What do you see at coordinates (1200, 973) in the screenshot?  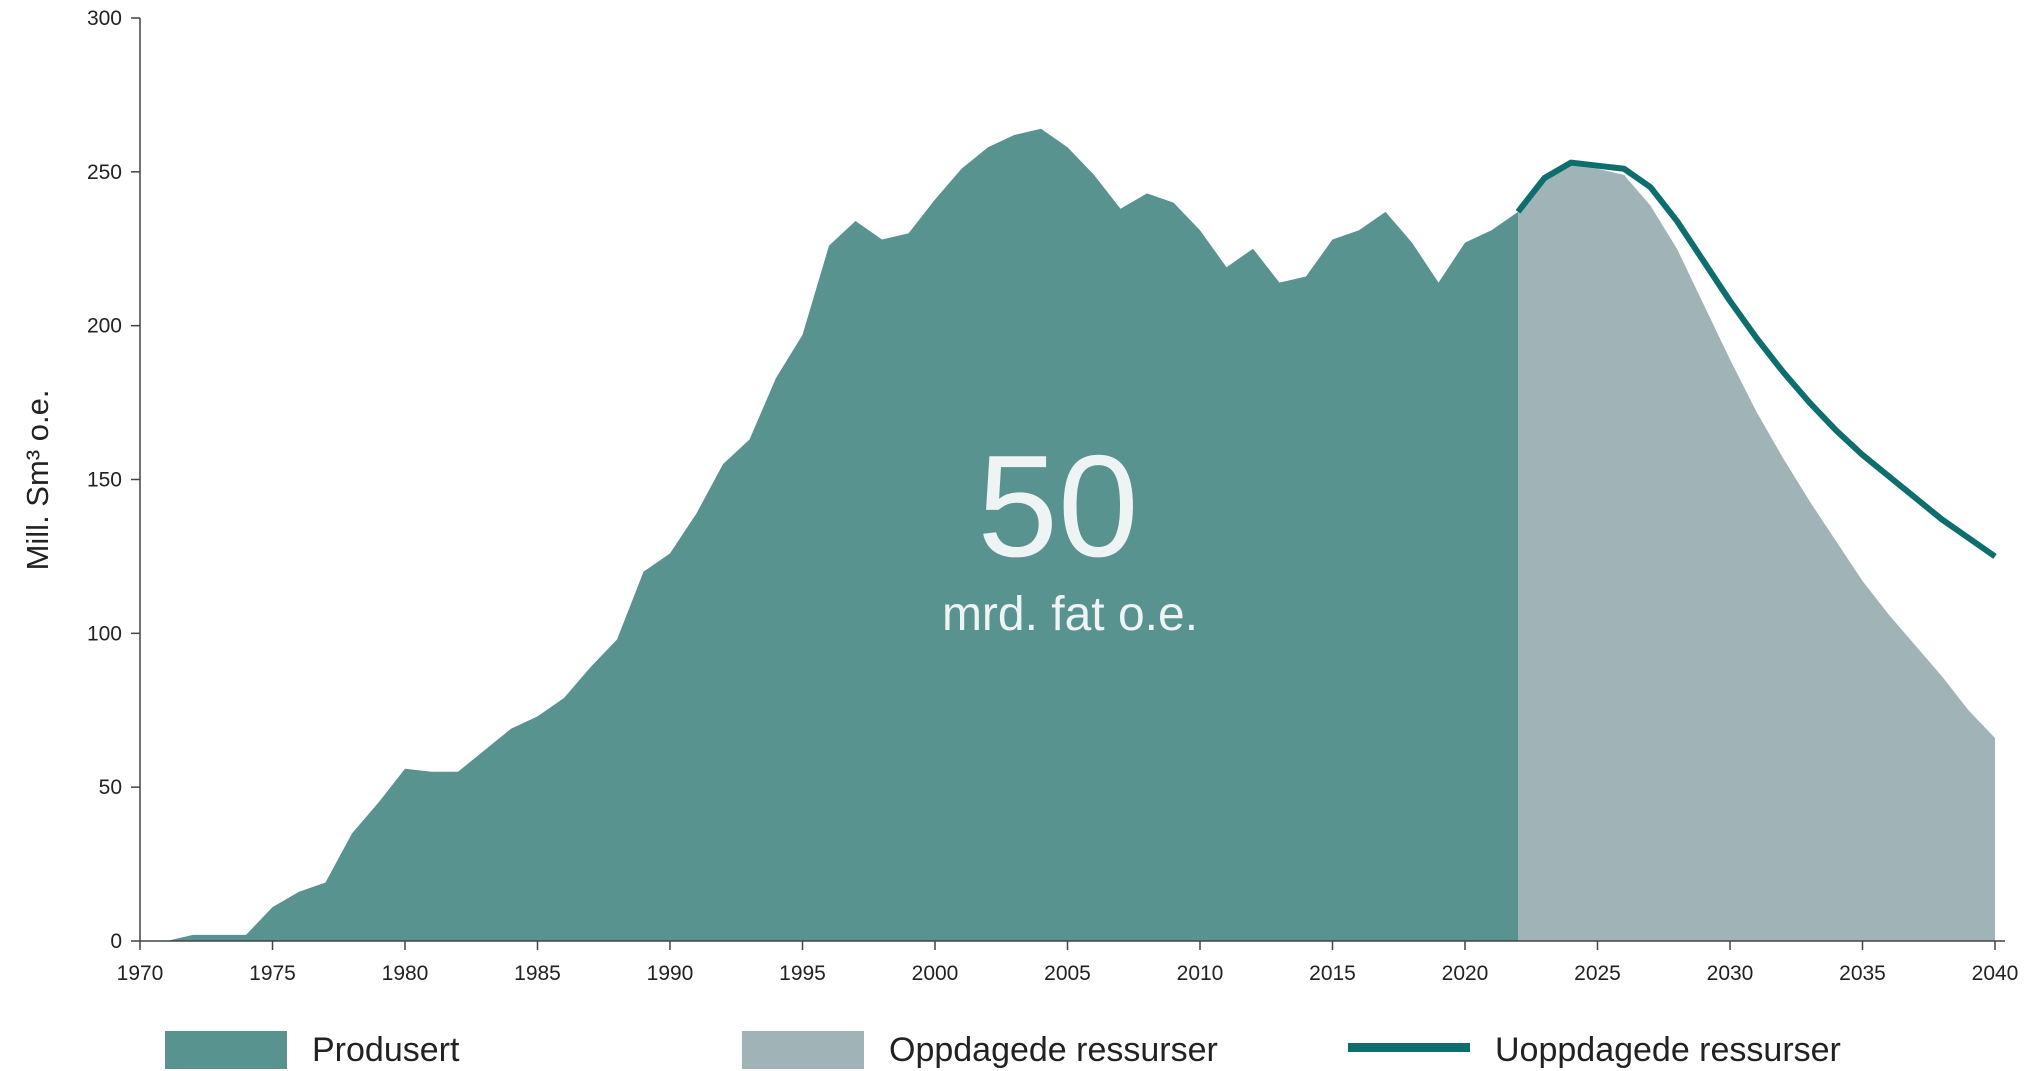 I see `x-tick-label: 2010` at bounding box center [1200, 973].